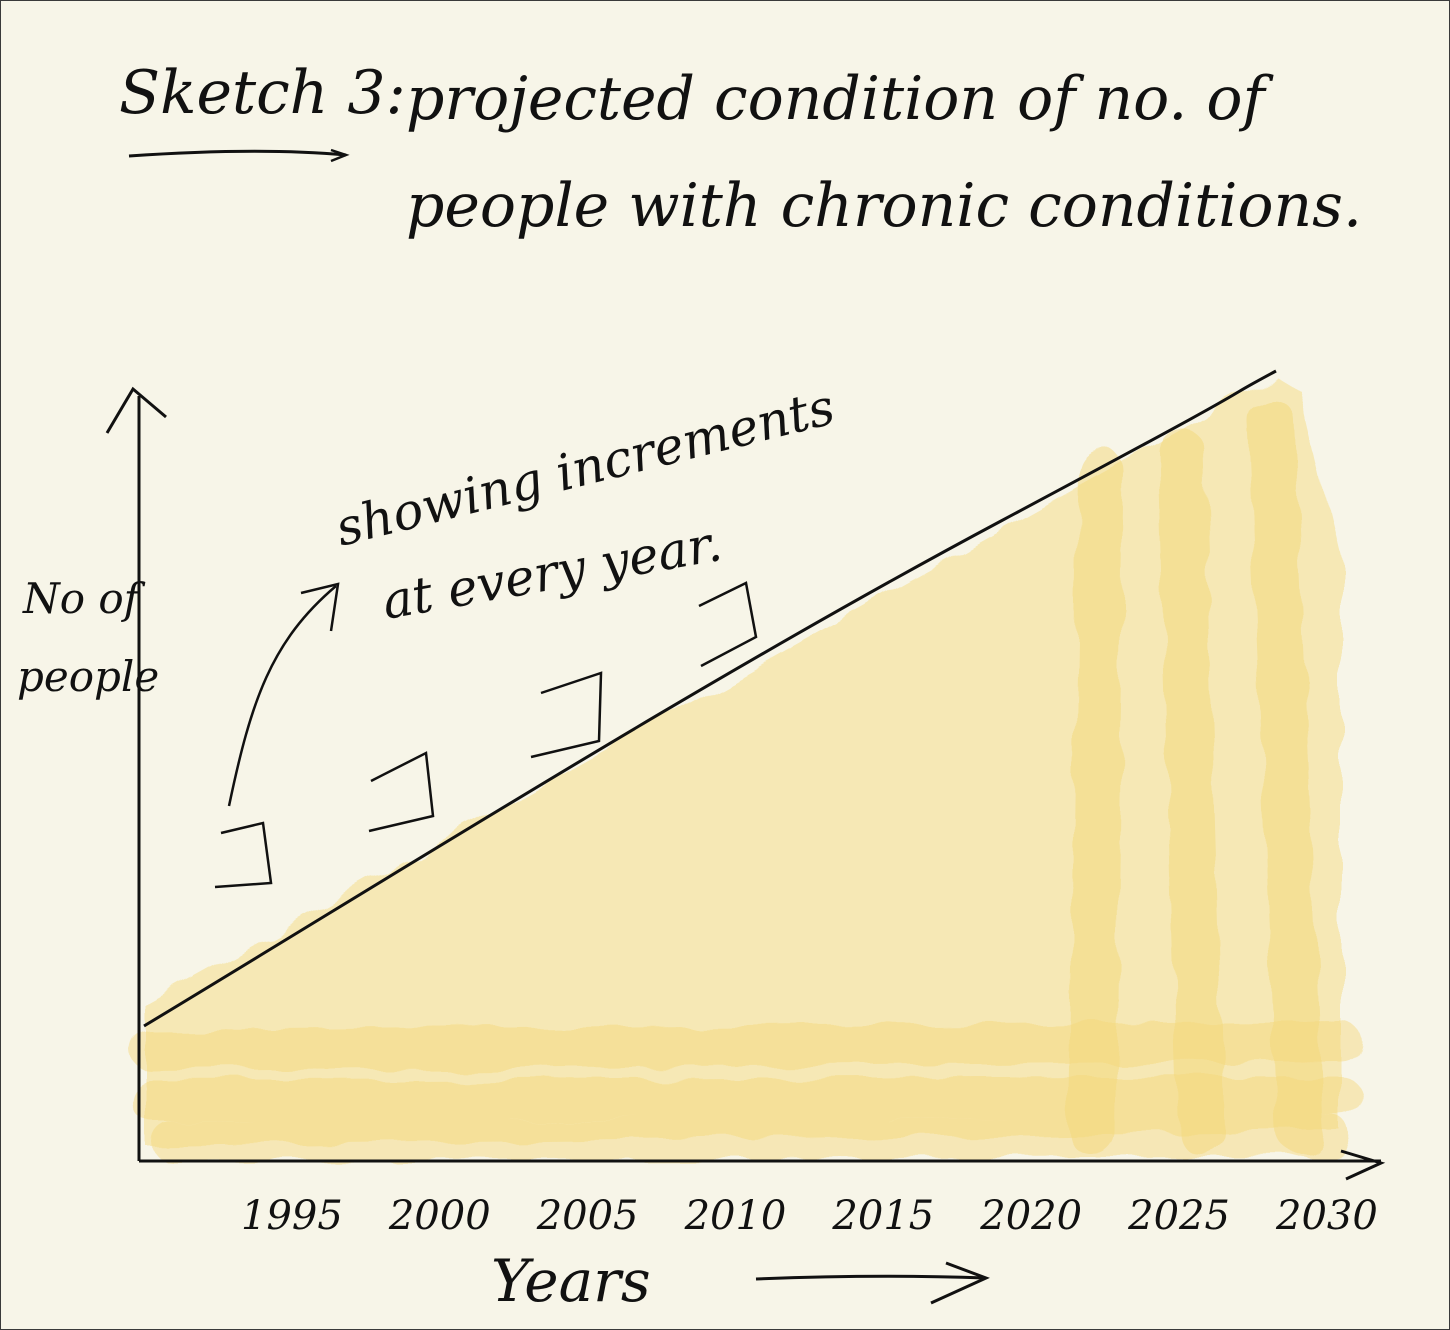 The height and width of the screenshot is (1330, 1450). Describe the element at coordinates (262, 93) in the screenshot. I see `title-label: Sketch 3:` at that location.